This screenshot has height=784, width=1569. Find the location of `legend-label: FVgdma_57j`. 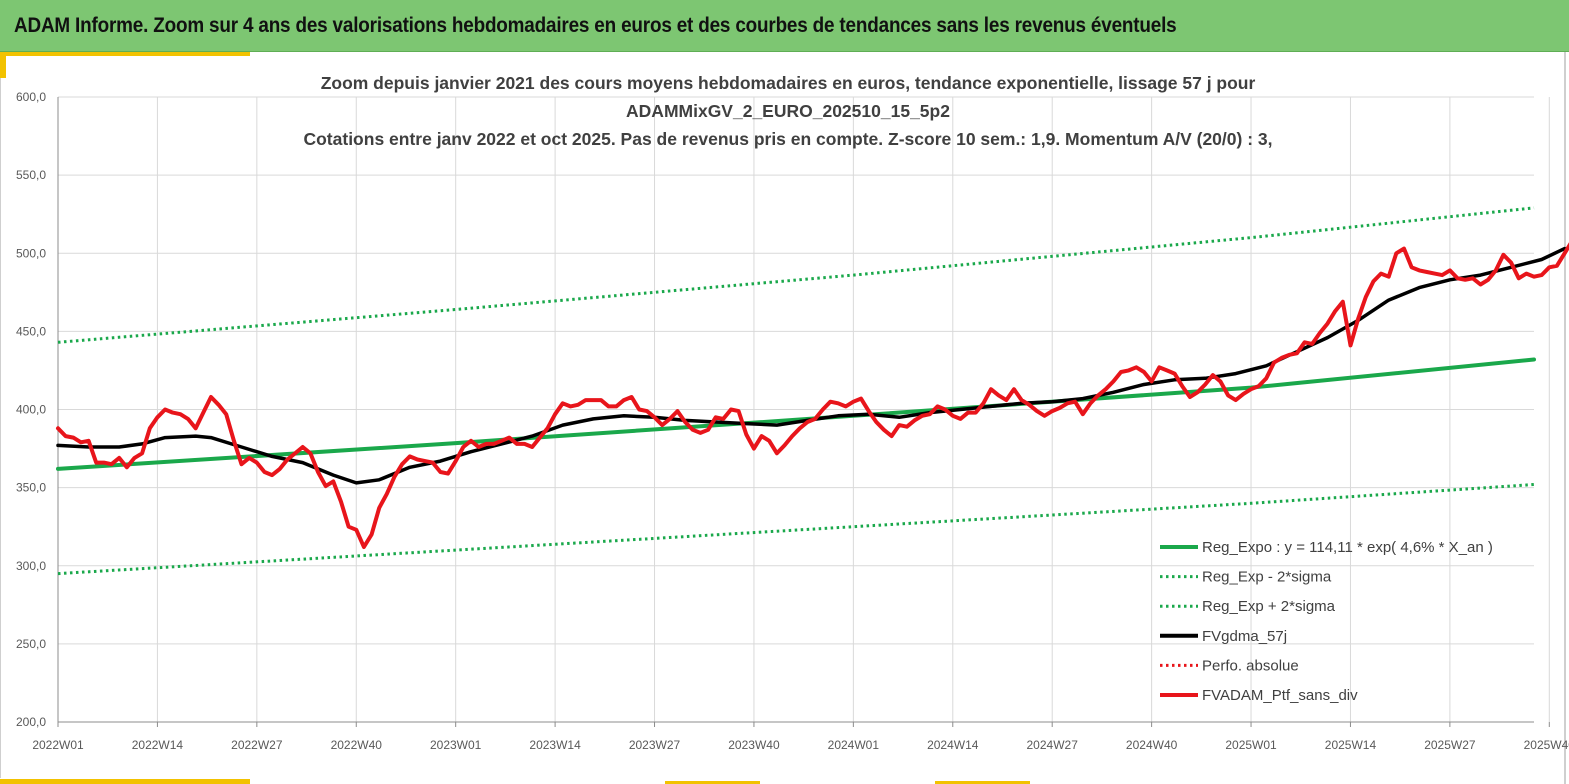

legend-label: FVgdma_57j is located at coordinates (1244, 636).